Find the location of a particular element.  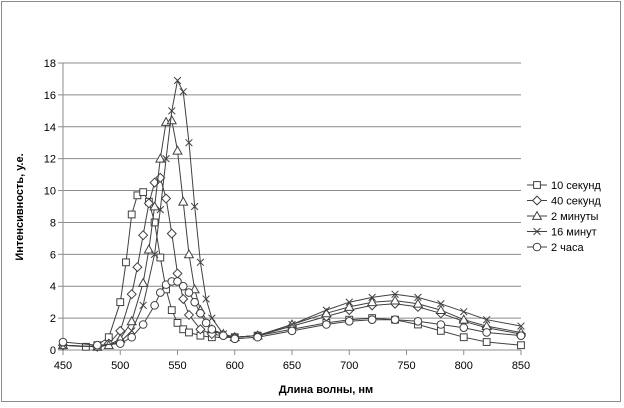

x-tick-label: 800 is located at coordinates (464, 366).